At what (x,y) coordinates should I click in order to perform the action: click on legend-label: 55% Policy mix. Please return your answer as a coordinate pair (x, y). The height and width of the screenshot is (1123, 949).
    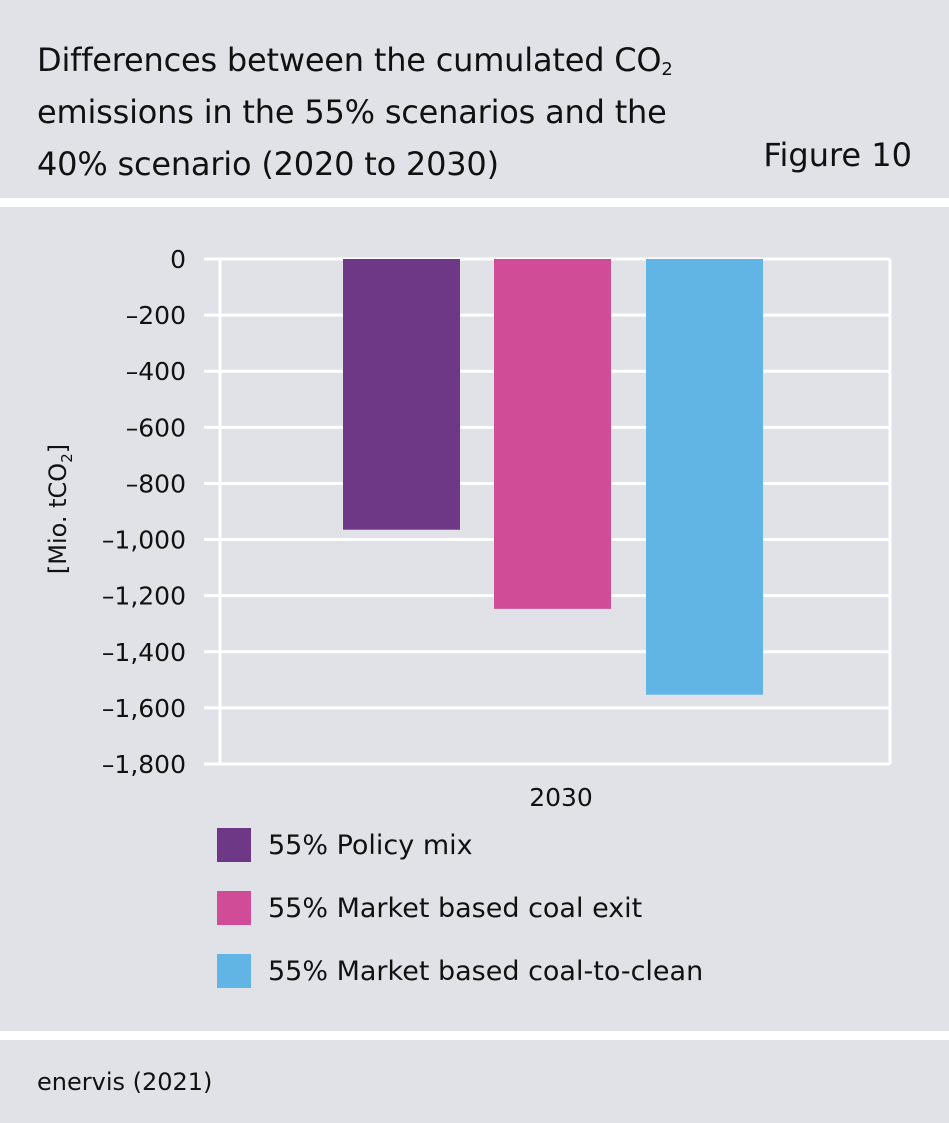
    Looking at the image, I should click on (370, 845).